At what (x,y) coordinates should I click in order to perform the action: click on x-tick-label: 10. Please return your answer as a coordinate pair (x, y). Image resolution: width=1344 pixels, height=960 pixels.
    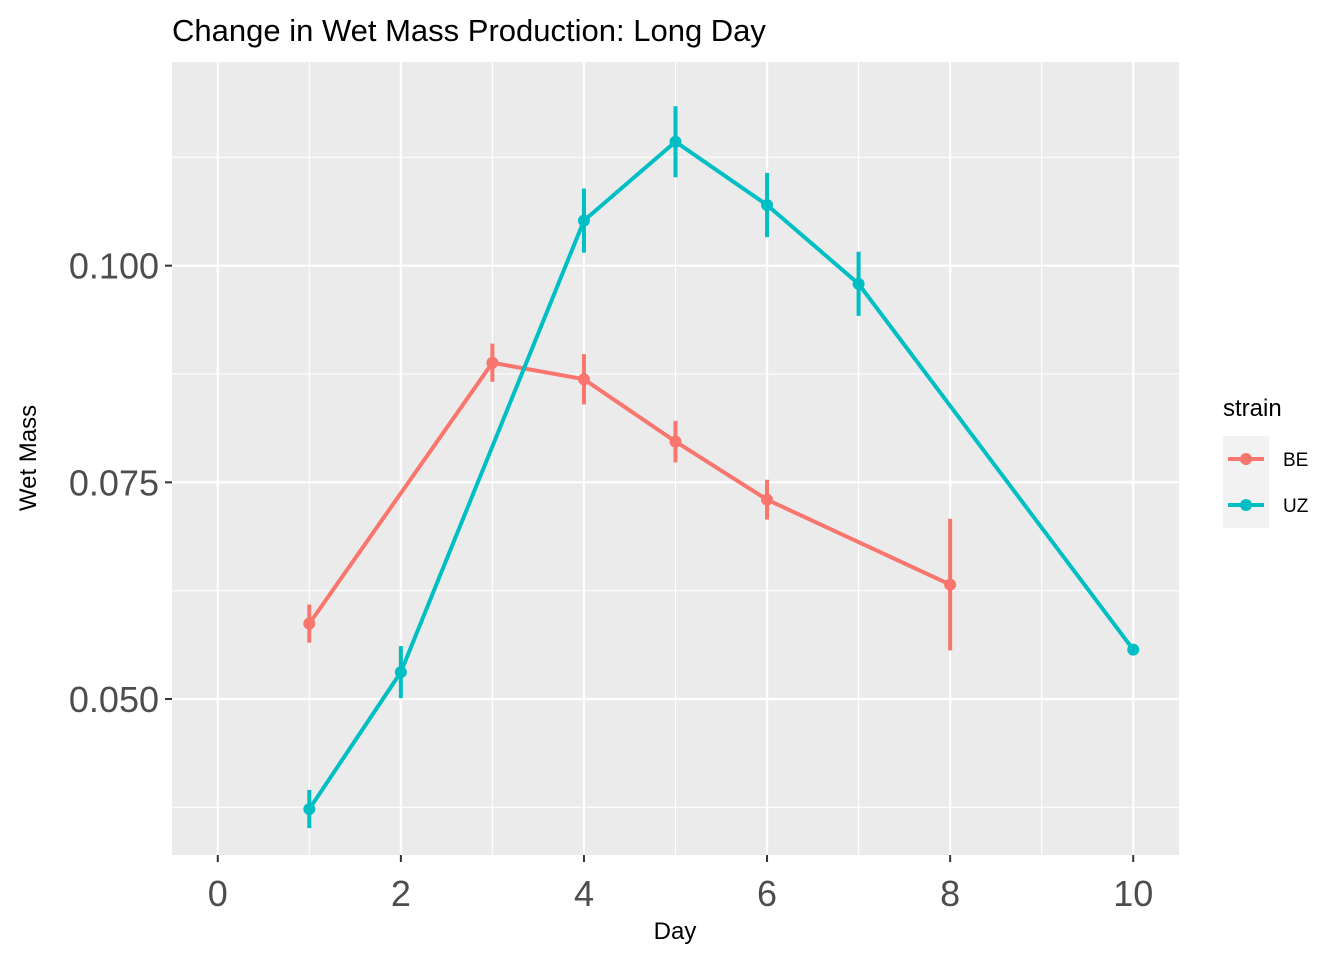
    Looking at the image, I should click on (1133, 893).